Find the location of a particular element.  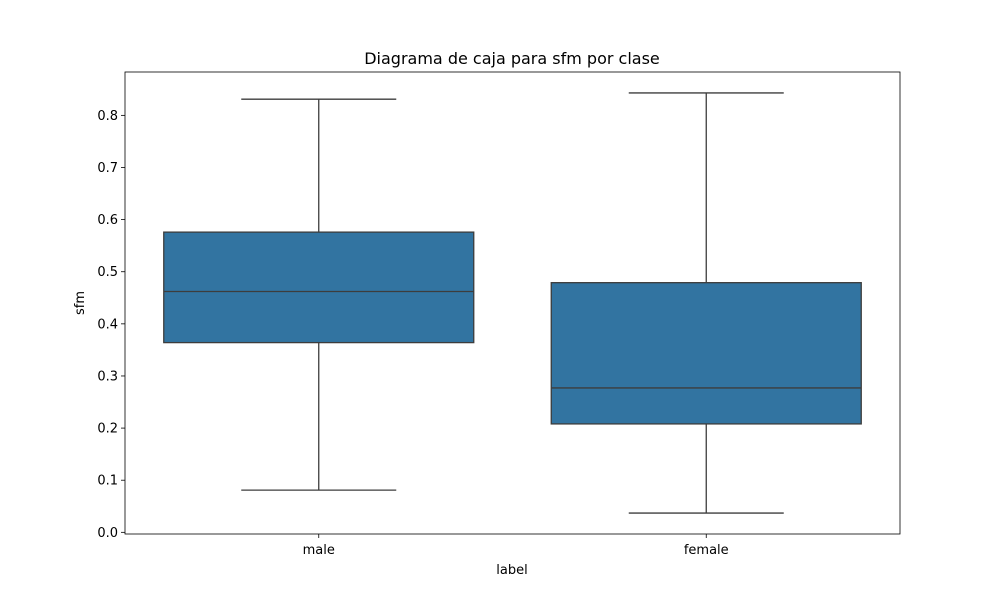

x-axis-label: label is located at coordinates (511, 570).